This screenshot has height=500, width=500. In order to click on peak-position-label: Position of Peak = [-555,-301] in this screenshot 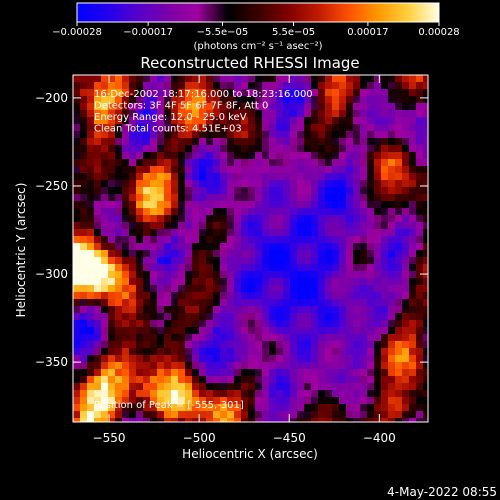, I will do `click(169, 405)`.